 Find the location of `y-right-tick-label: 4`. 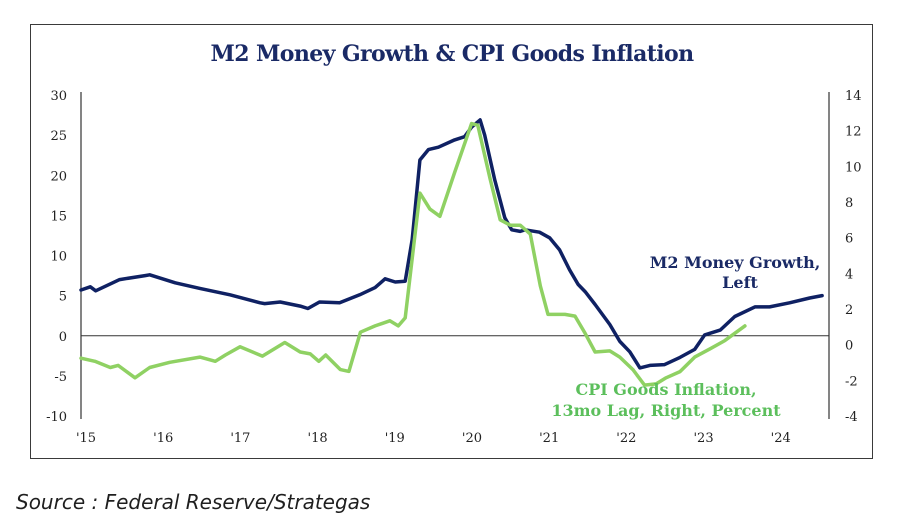

y-right-tick-label: 4 is located at coordinates (849, 274).